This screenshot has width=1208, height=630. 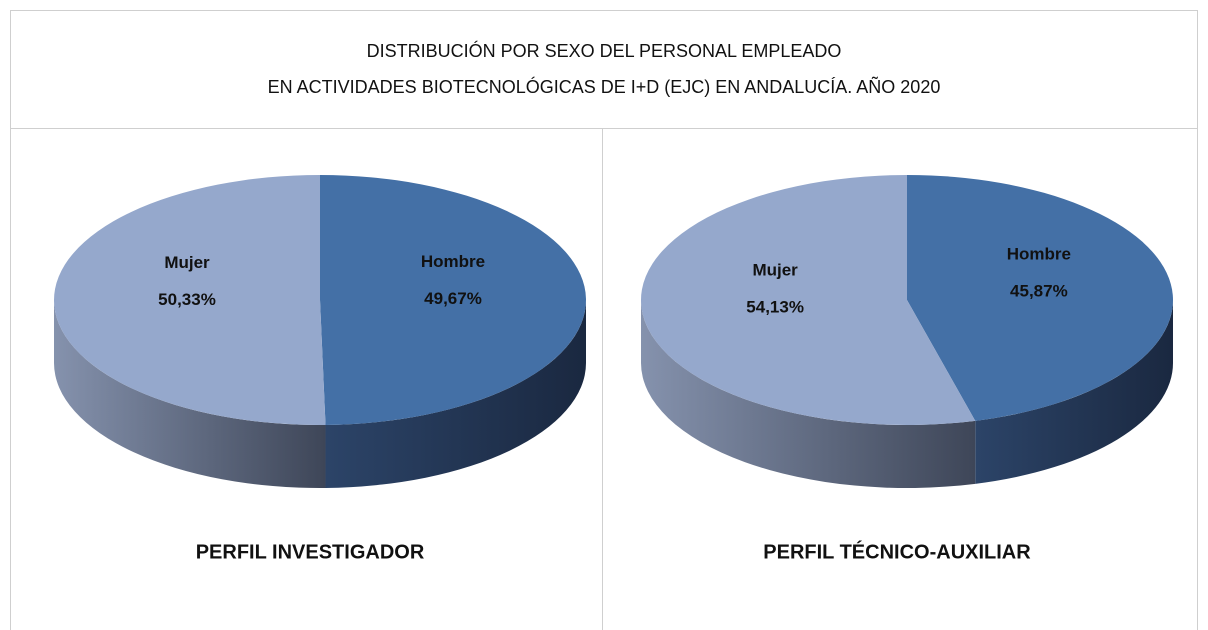 I want to click on slice-value: 45,87%, so click(x=1039, y=290).